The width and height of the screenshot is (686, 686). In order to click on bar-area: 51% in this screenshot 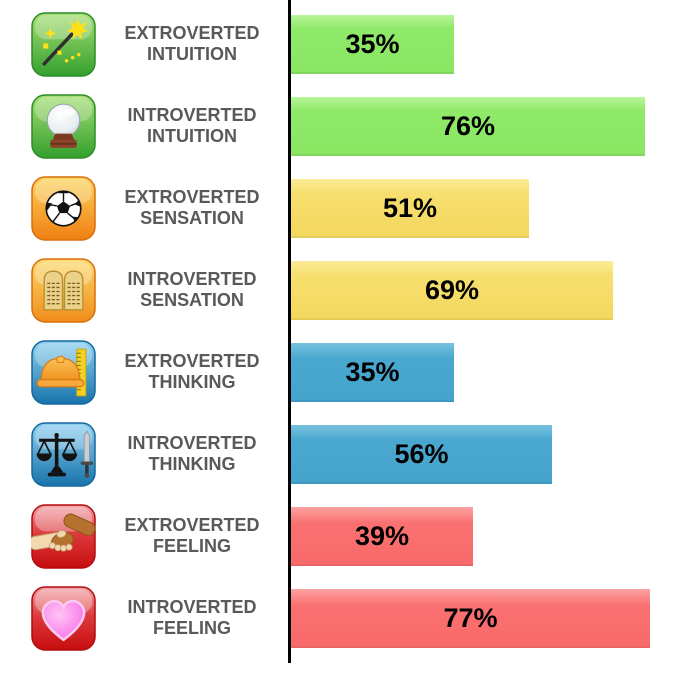, I will do `click(487, 208)`.